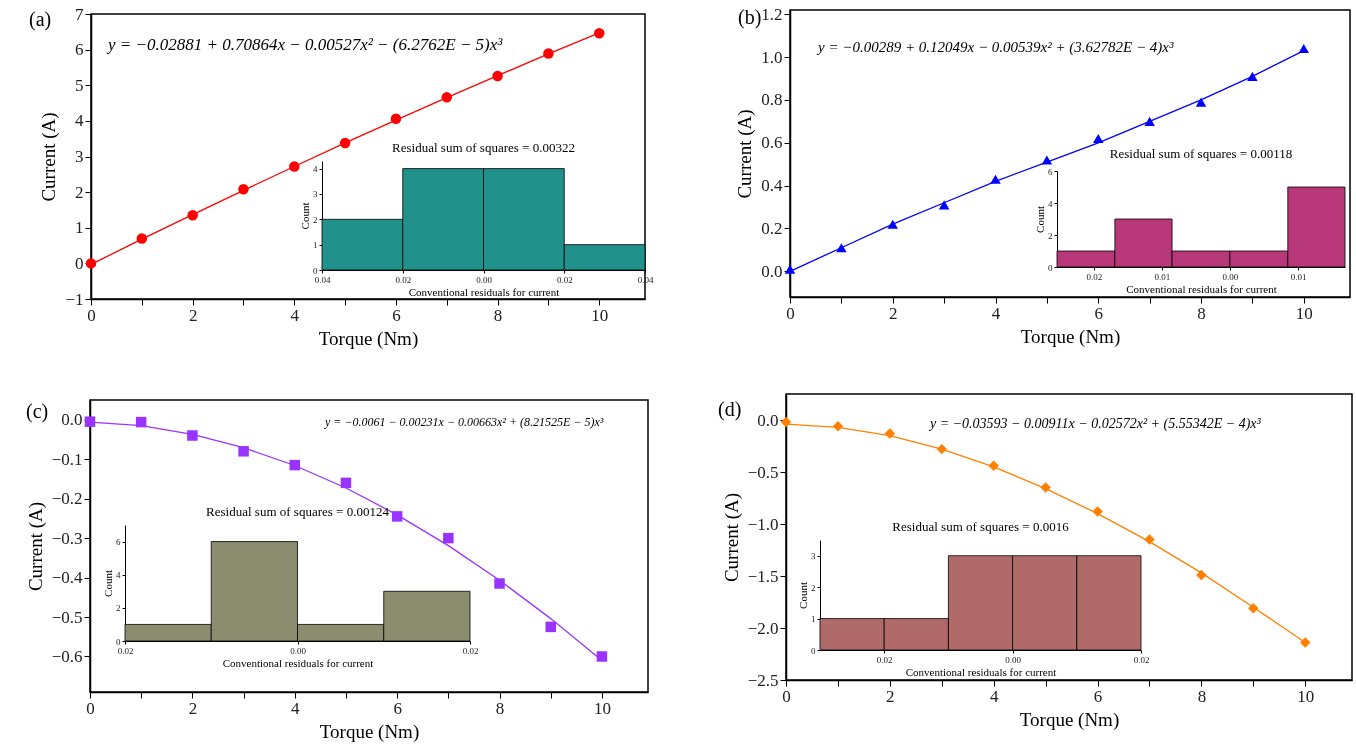  Describe the element at coordinates (67, 499) in the screenshot. I see `y-tick-label: −0.2` at that location.